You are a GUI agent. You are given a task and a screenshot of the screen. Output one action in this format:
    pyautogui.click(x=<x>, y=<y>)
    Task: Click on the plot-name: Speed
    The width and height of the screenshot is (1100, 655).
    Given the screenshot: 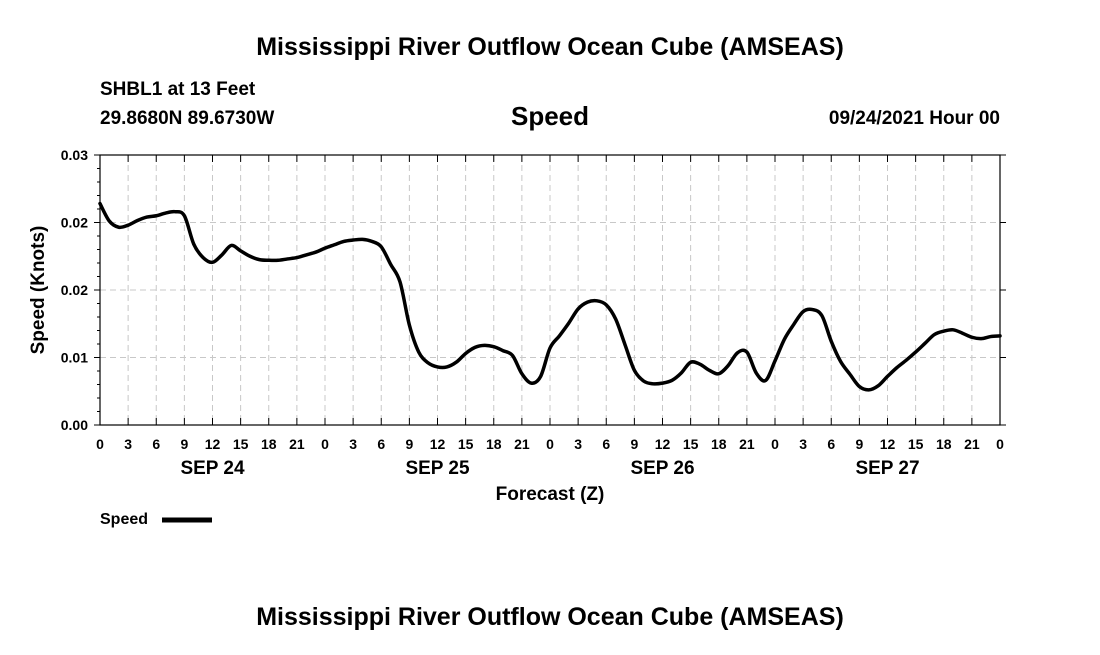 What is the action you would take?
    pyautogui.click(x=550, y=116)
    